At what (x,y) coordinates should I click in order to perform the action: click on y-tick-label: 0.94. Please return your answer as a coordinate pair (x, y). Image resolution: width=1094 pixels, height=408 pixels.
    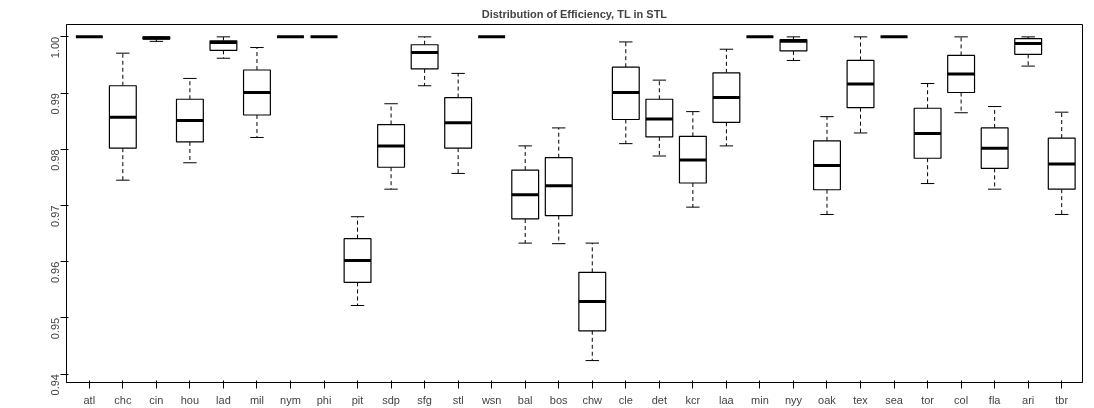
    Looking at the image, I should click on (55, 385).